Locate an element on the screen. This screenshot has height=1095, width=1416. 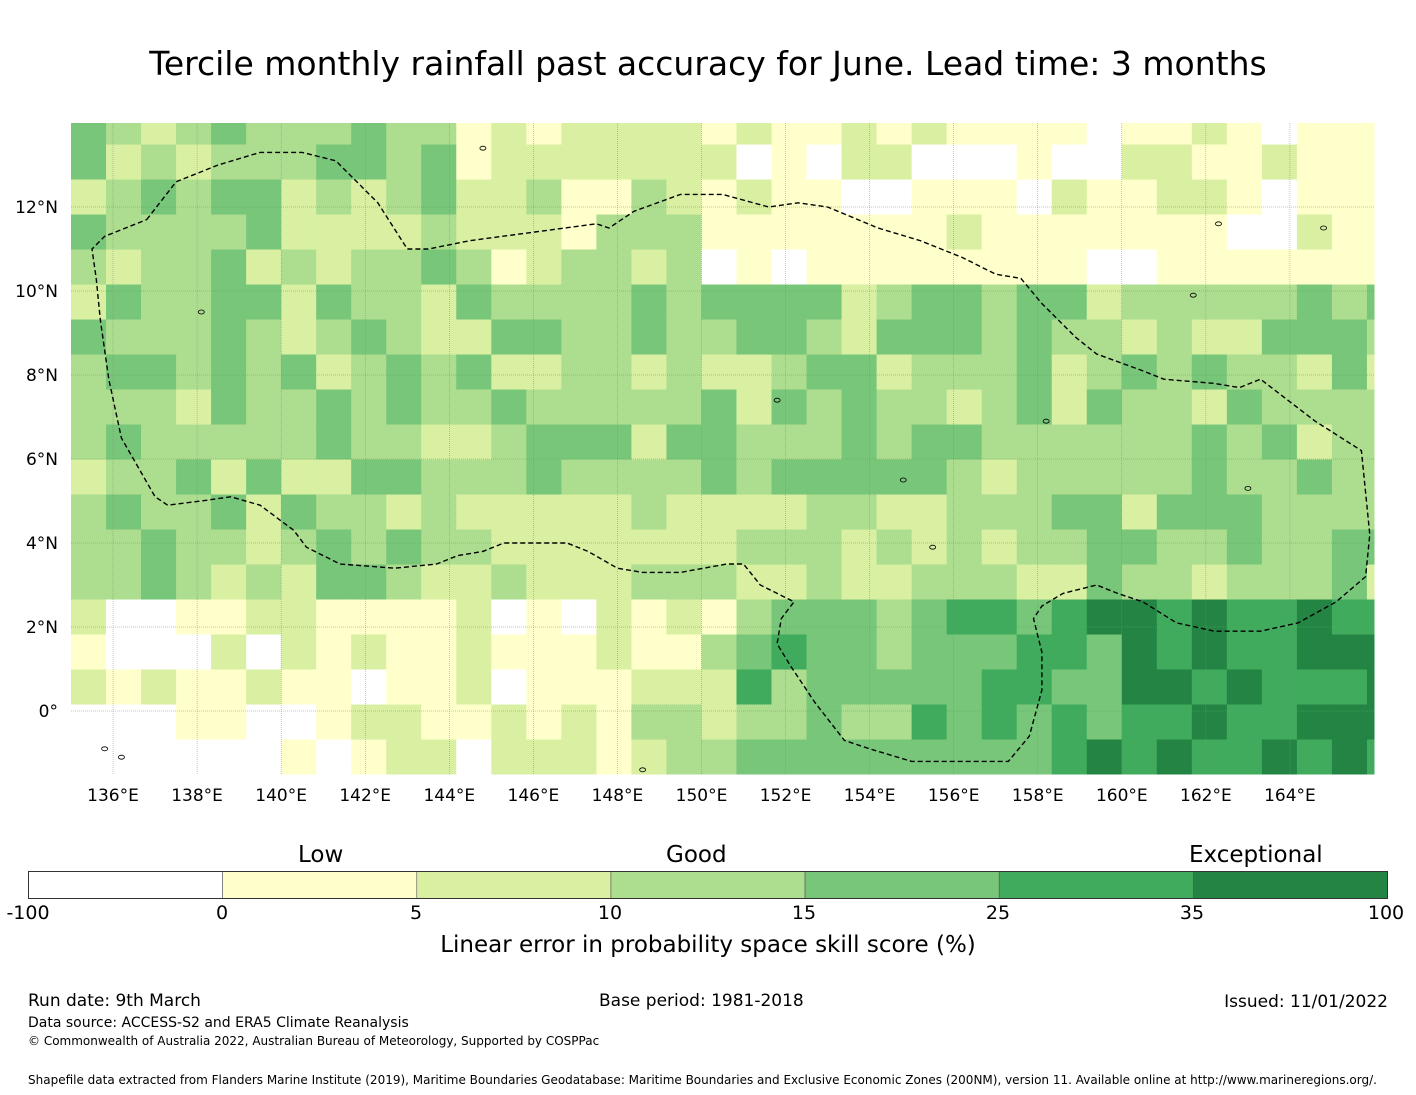
colorbar-bin is located at coordinates (320, 885).